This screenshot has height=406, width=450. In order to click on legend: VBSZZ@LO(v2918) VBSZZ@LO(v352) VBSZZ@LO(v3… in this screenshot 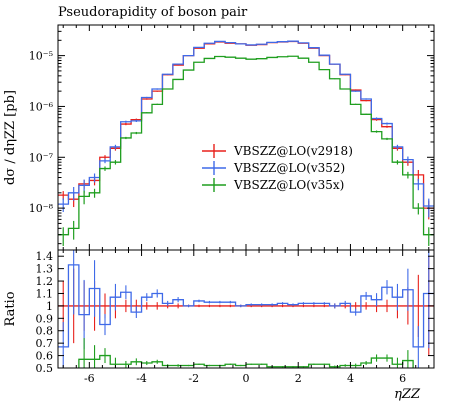, I will do `click(277, 168)`.